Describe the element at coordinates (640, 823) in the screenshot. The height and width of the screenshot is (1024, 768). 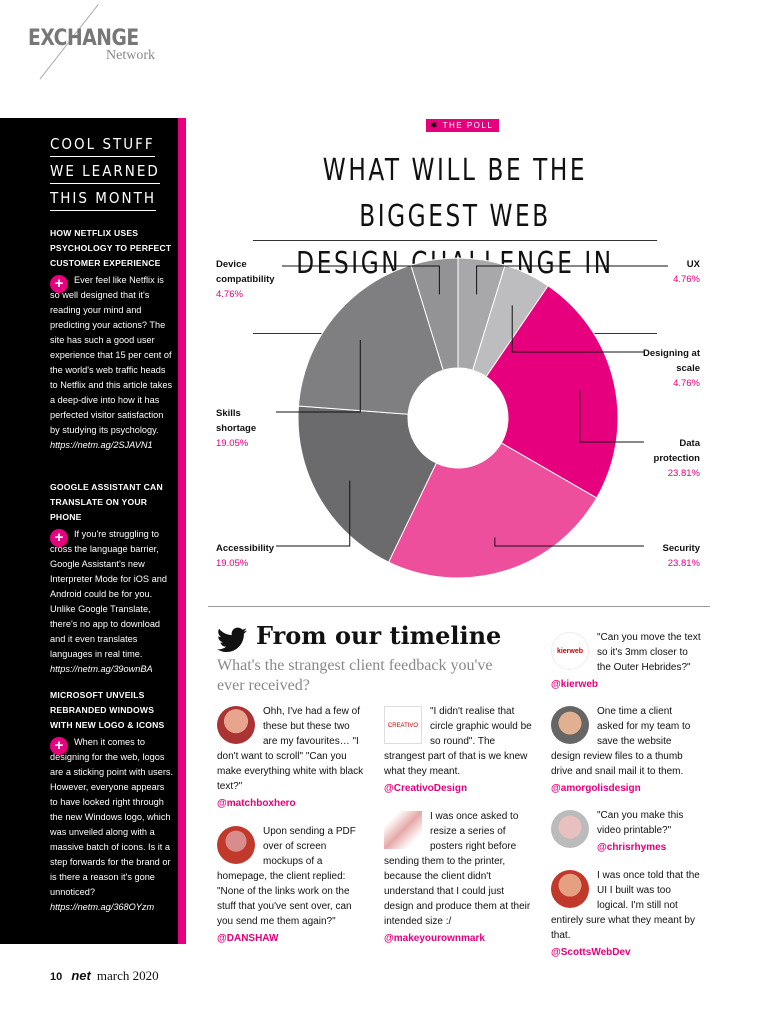
I see `tweet-text: "Can you make this video printable?"` at that location.